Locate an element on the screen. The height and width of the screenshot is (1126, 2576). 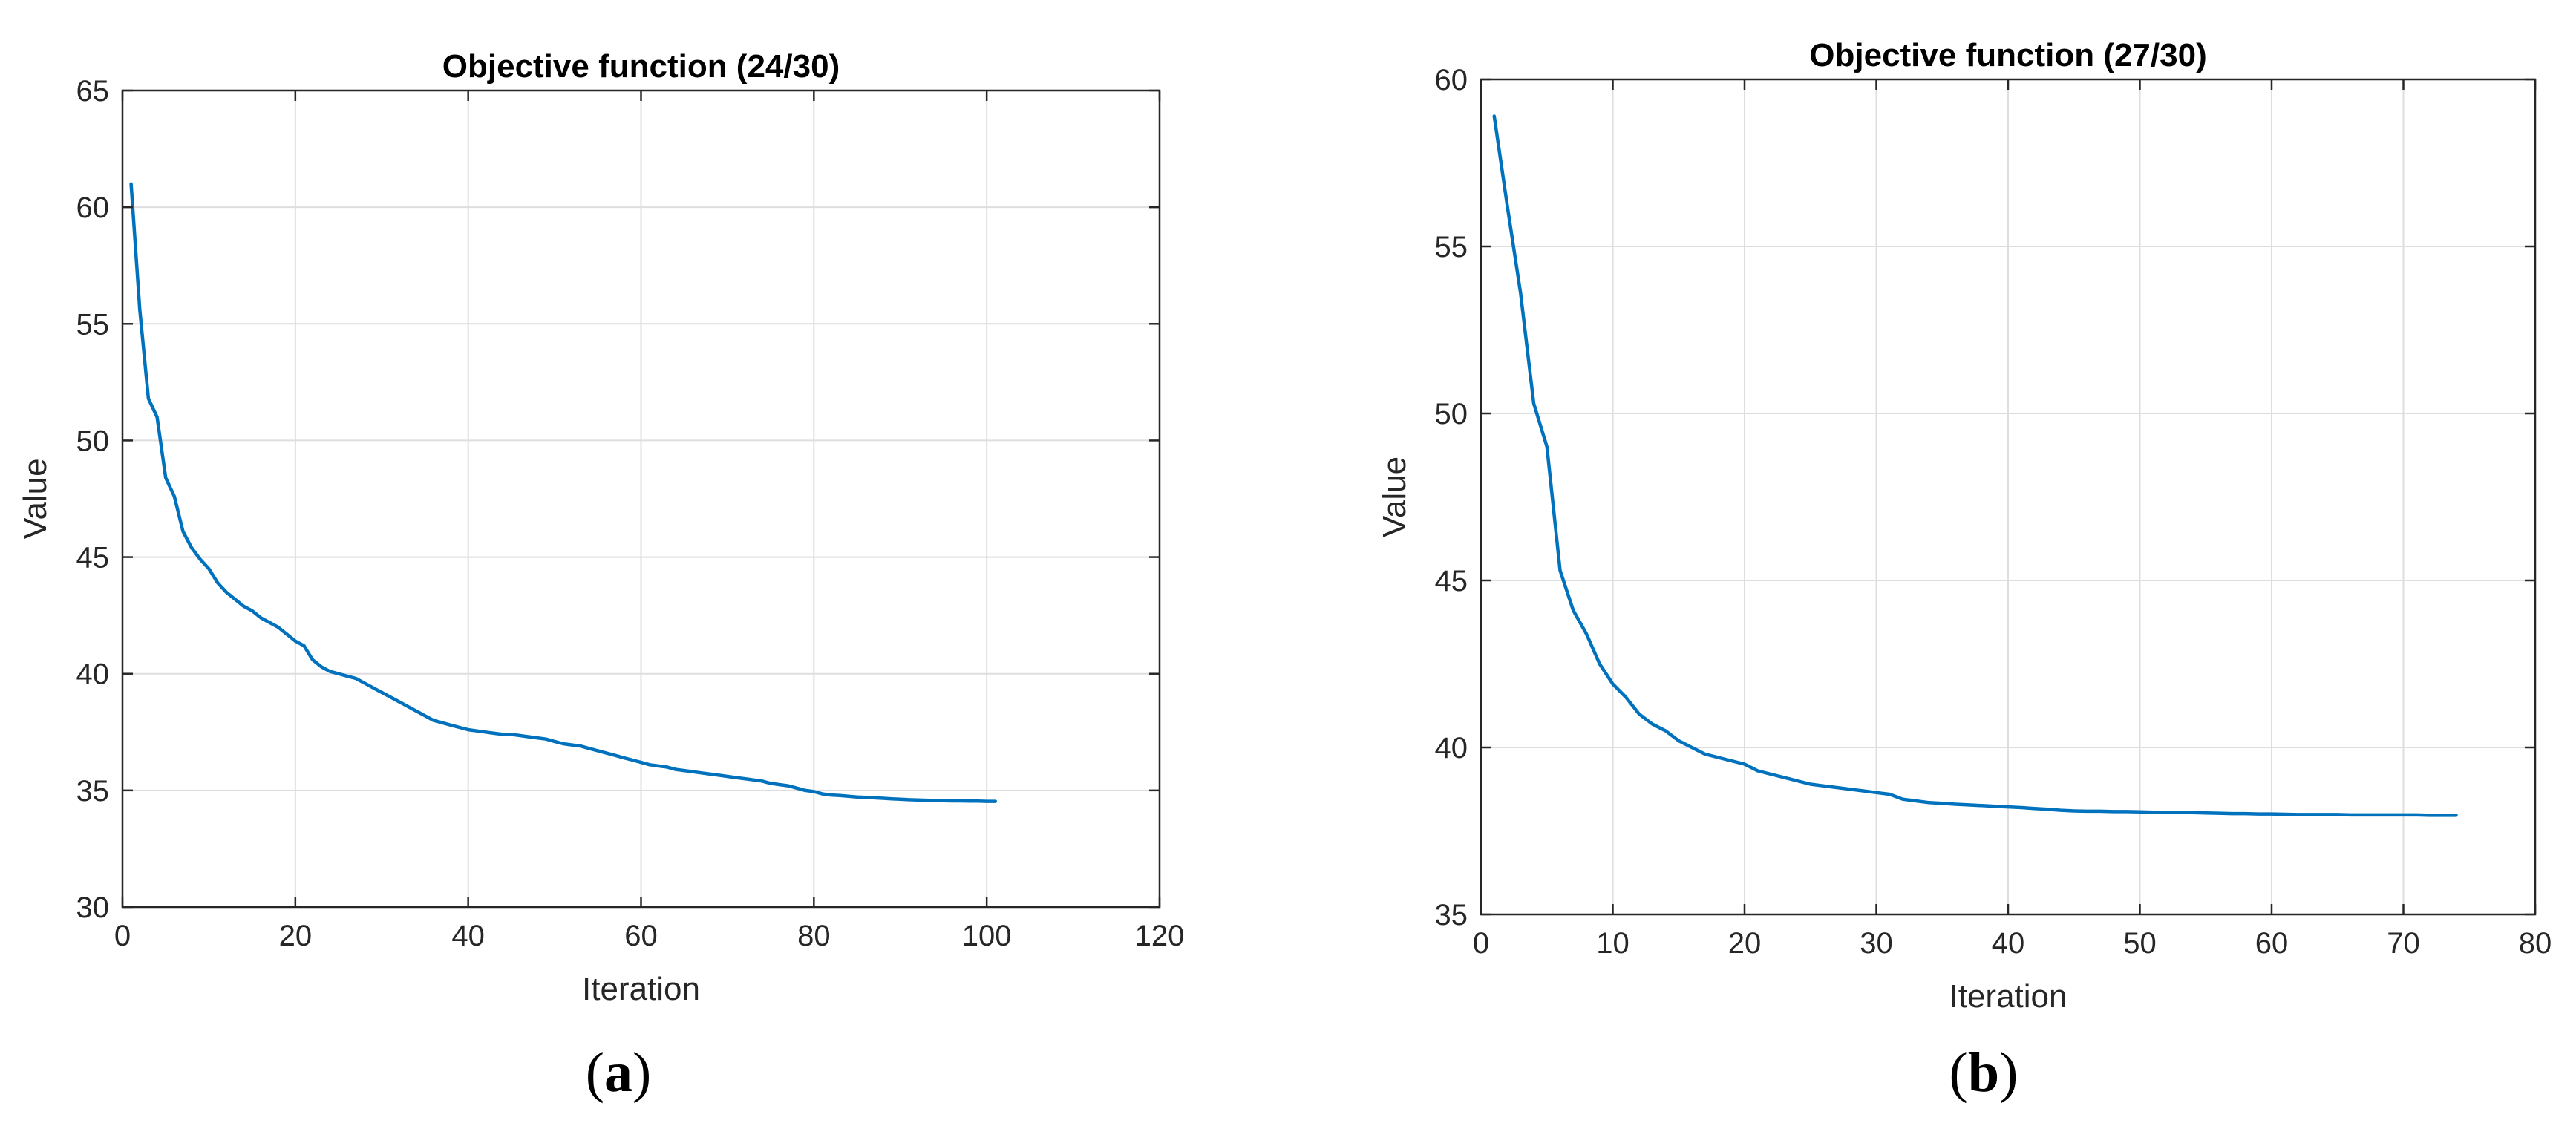
x-tick-label: 50 is located at coordinates (2140, 943).